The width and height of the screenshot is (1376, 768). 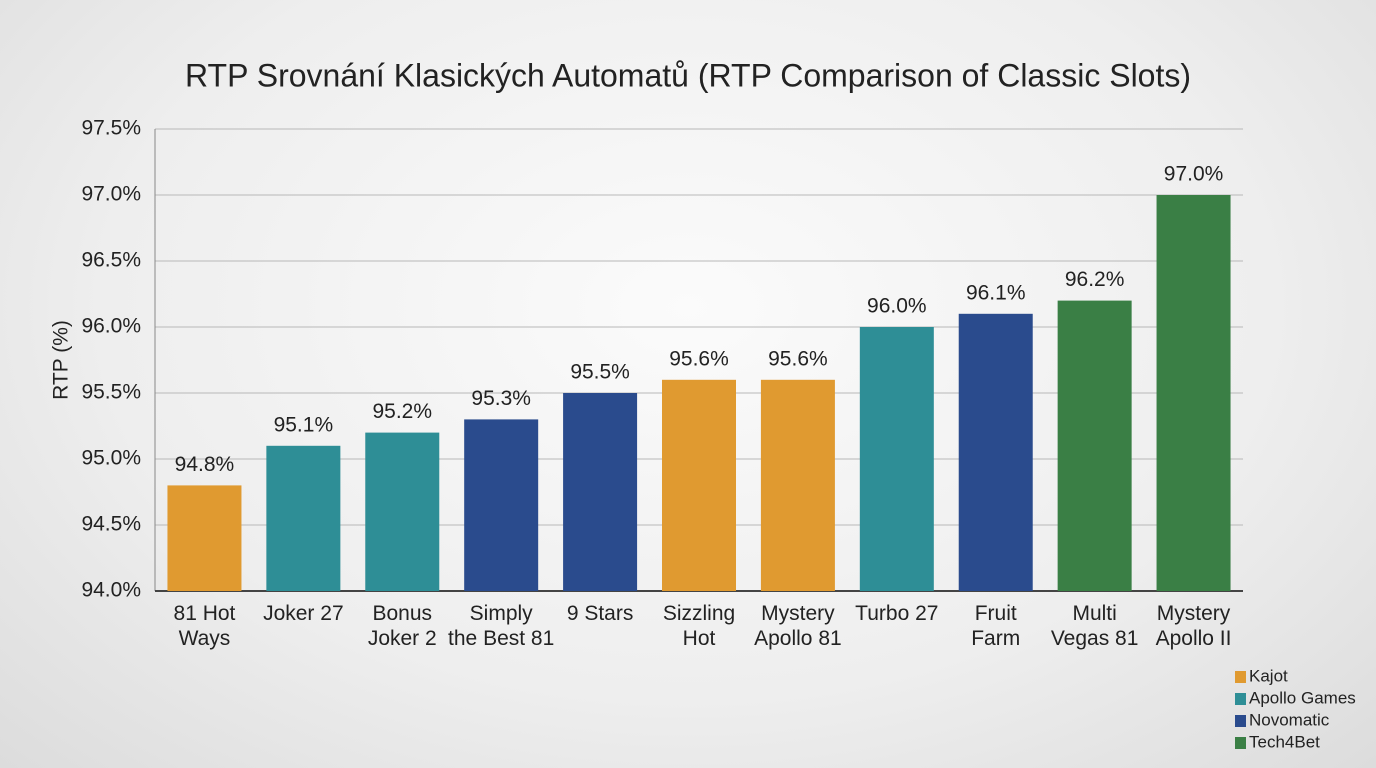 What do you see at coordinates (600, 372) in the screenshot?
I see `value-label: 95.5%` at bounding box center [600, 372].